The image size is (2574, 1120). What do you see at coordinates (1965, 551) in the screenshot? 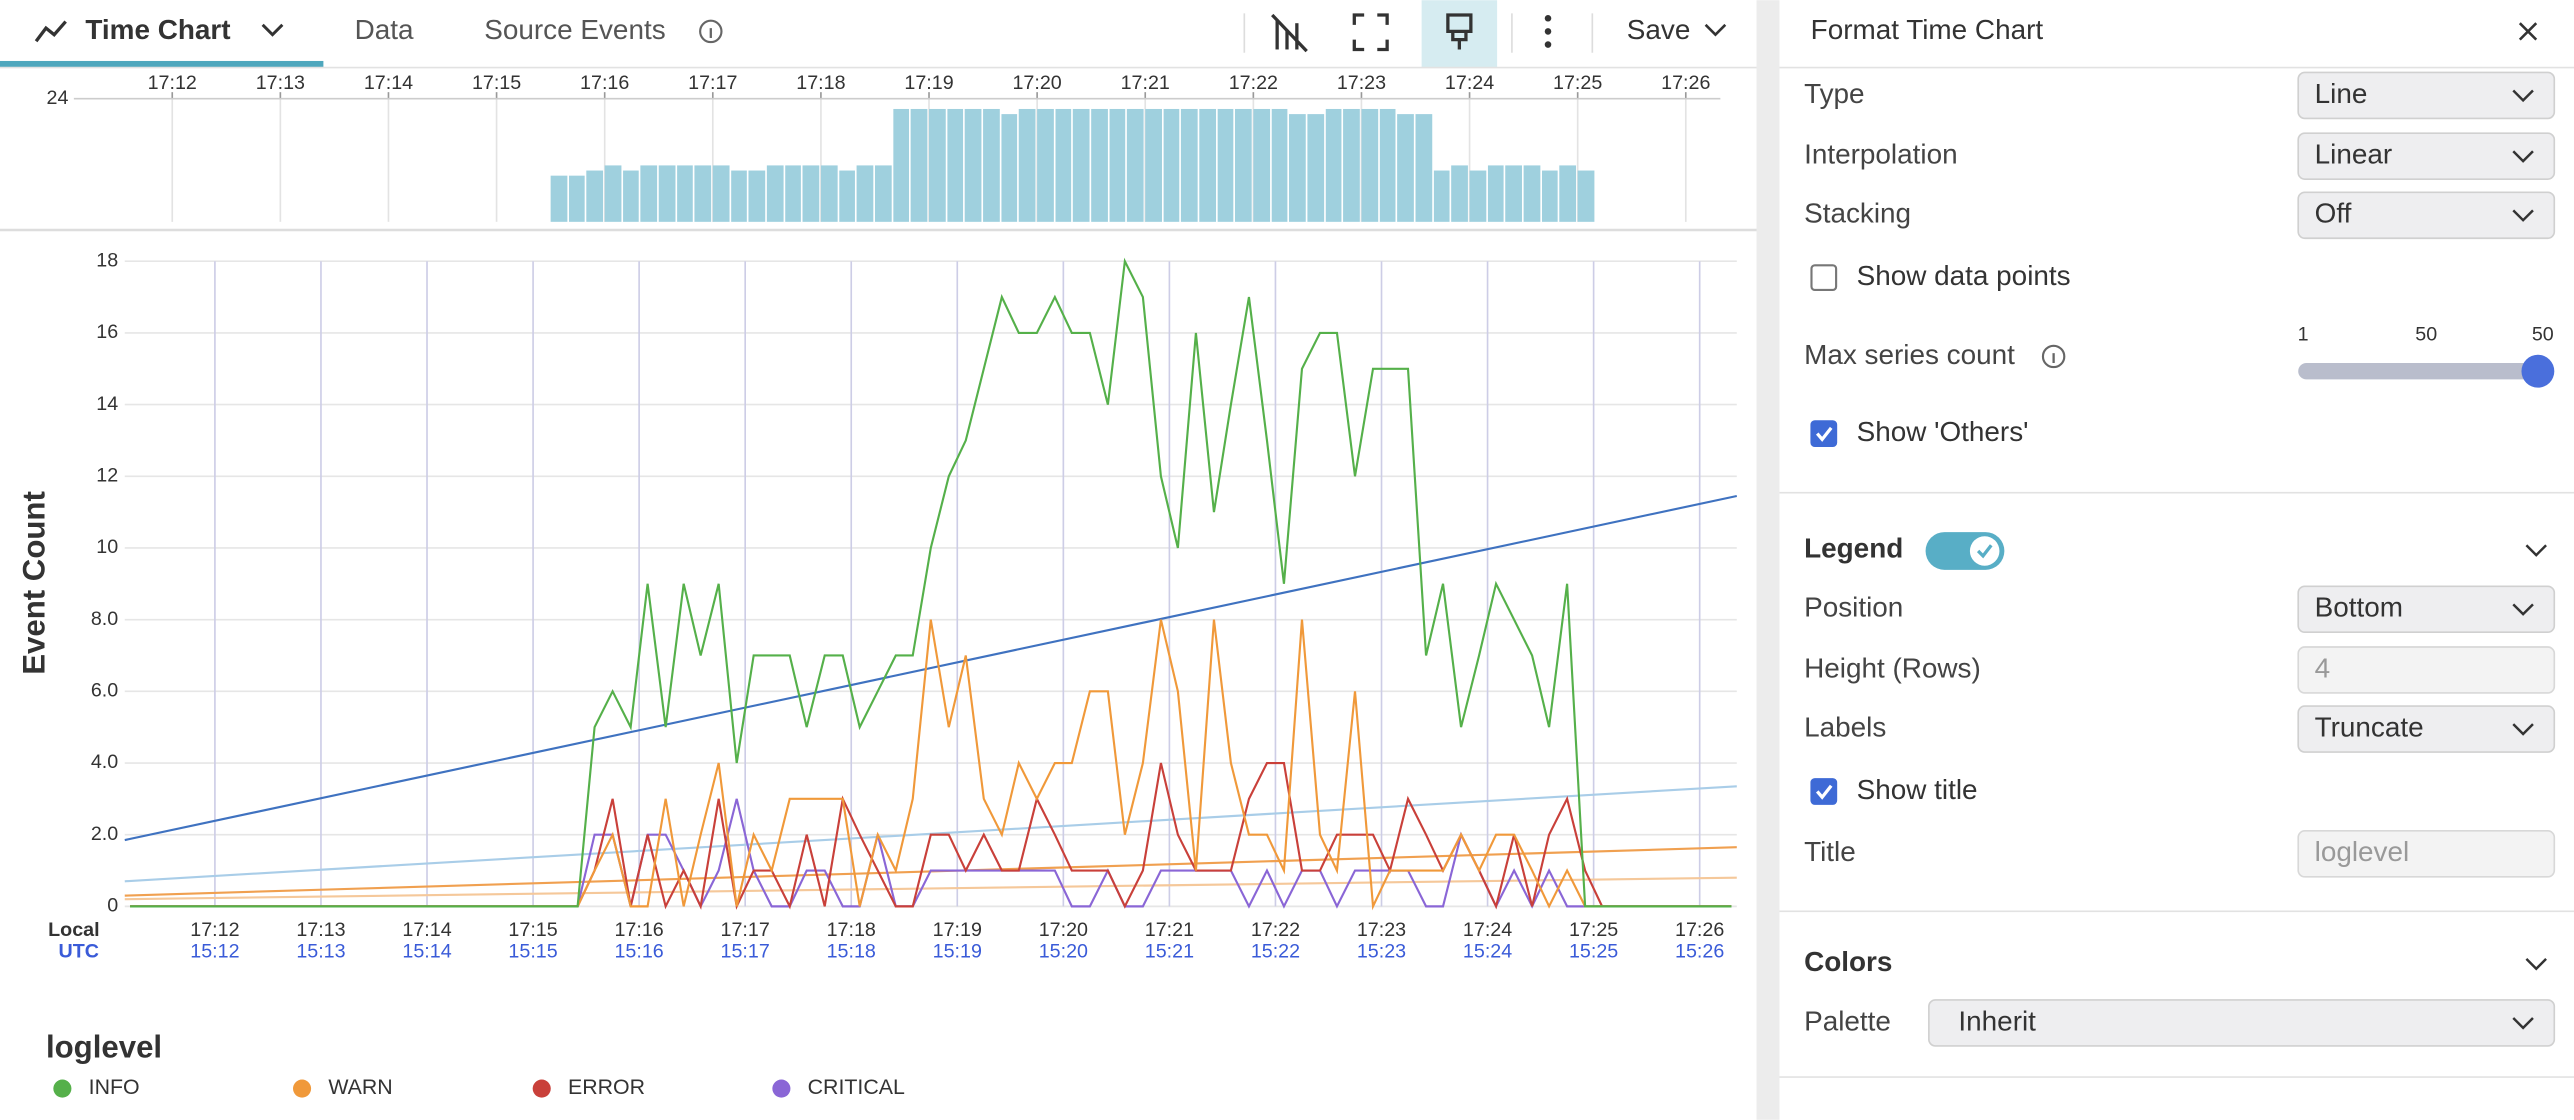
I see `legend-toggle` at bounding box center [1965, 551].